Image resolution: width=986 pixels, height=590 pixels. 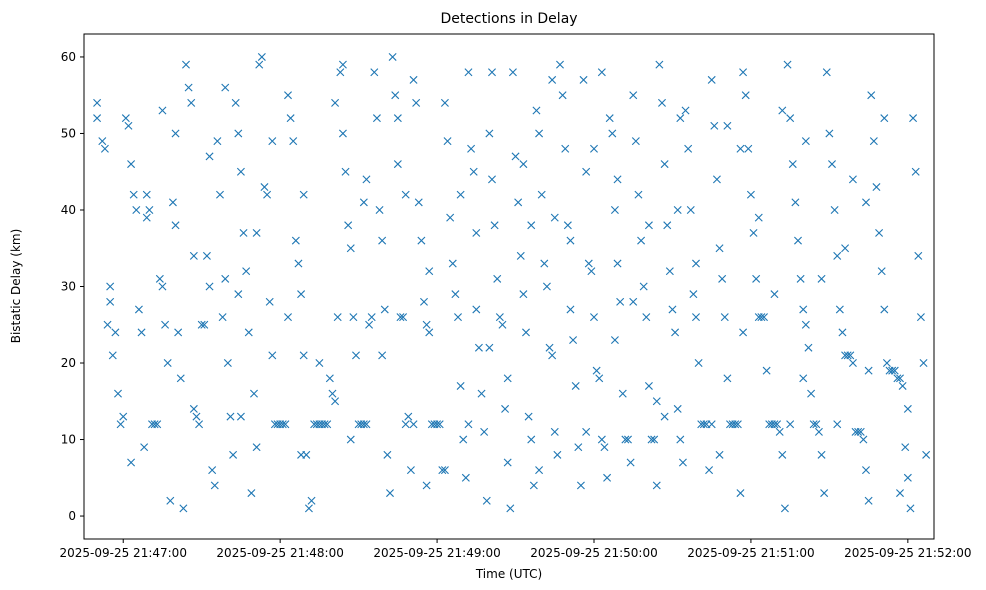 What do you see at coordinates (72, 286) in the screenshot?
I see `y-axis: 0 10 20 30 40 50 60` at bounding box center [72, 286].